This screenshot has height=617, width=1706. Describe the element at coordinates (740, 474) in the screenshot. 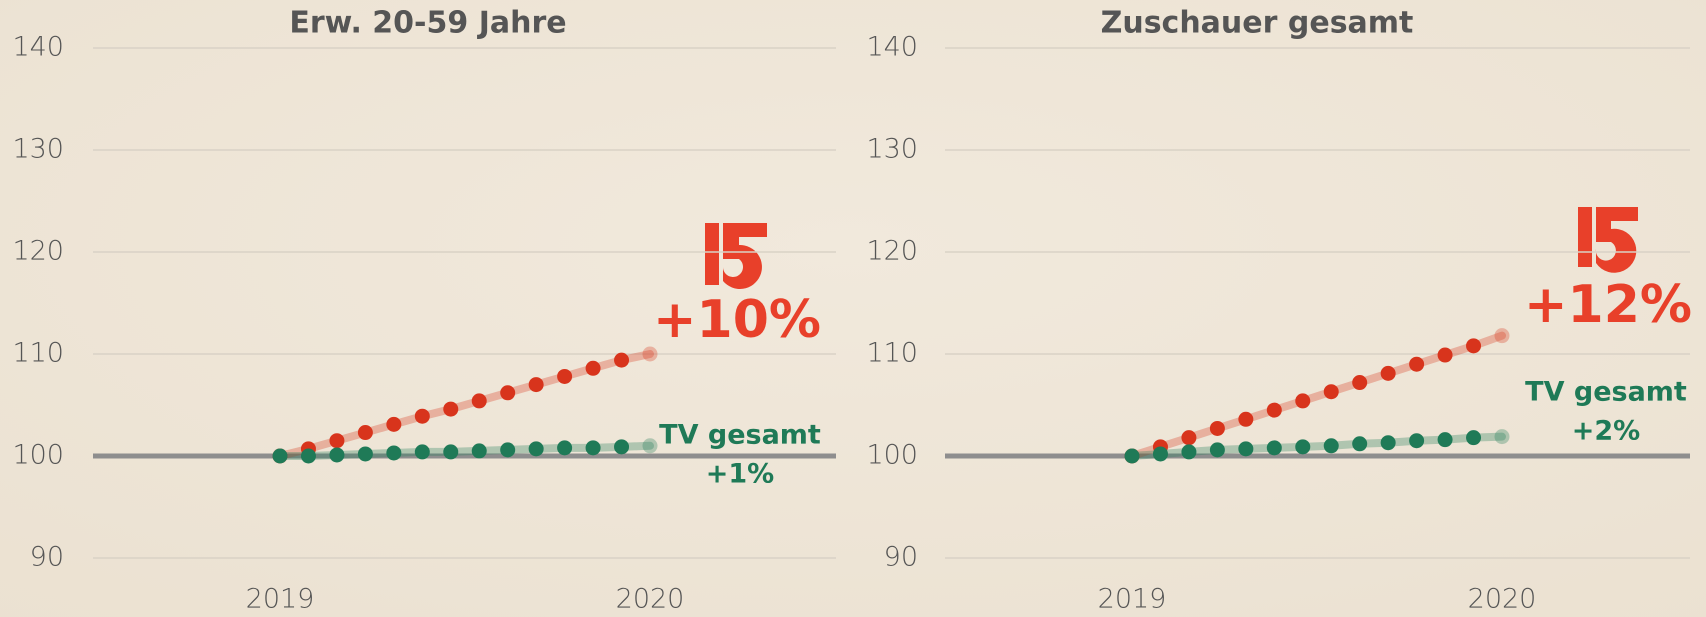

I see `annotation: +1%` at that location.